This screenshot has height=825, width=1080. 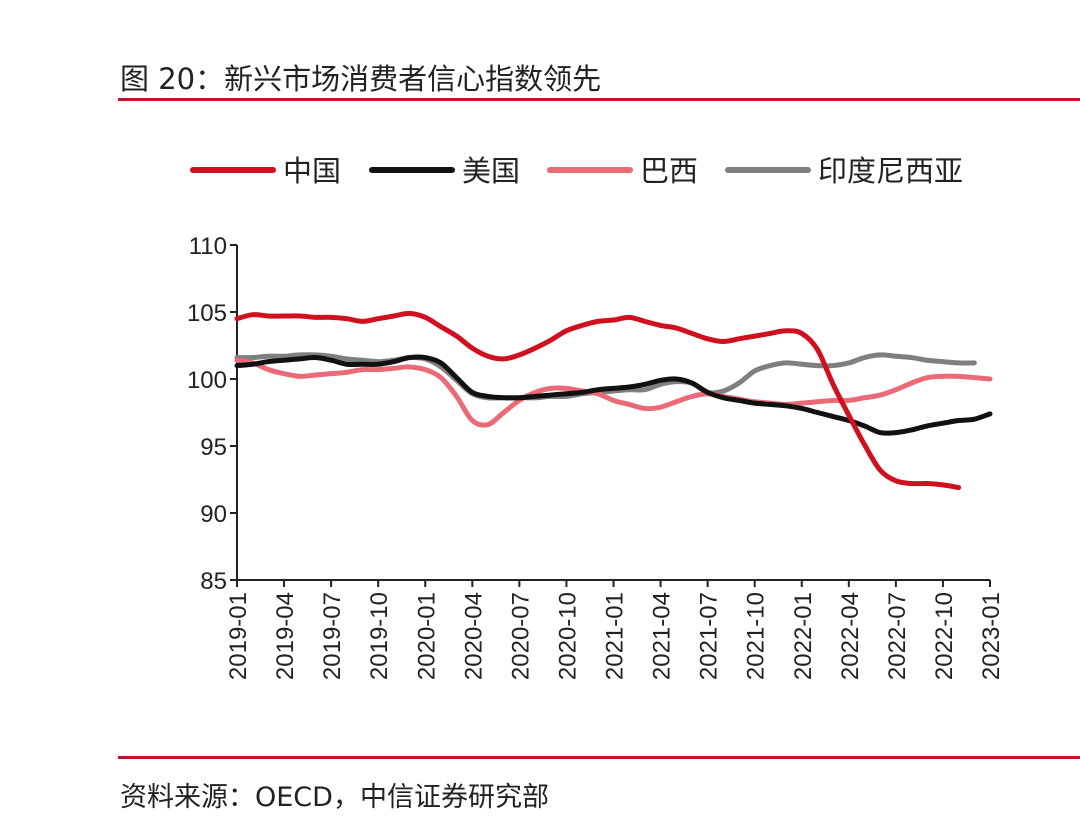 I want to click on x-tick-label: 2019-01, so click(x=238, y=636).